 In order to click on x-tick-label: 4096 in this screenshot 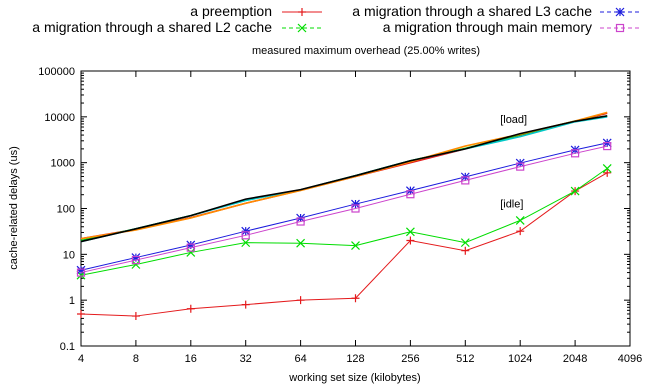, I will do `click(630, 359)`.